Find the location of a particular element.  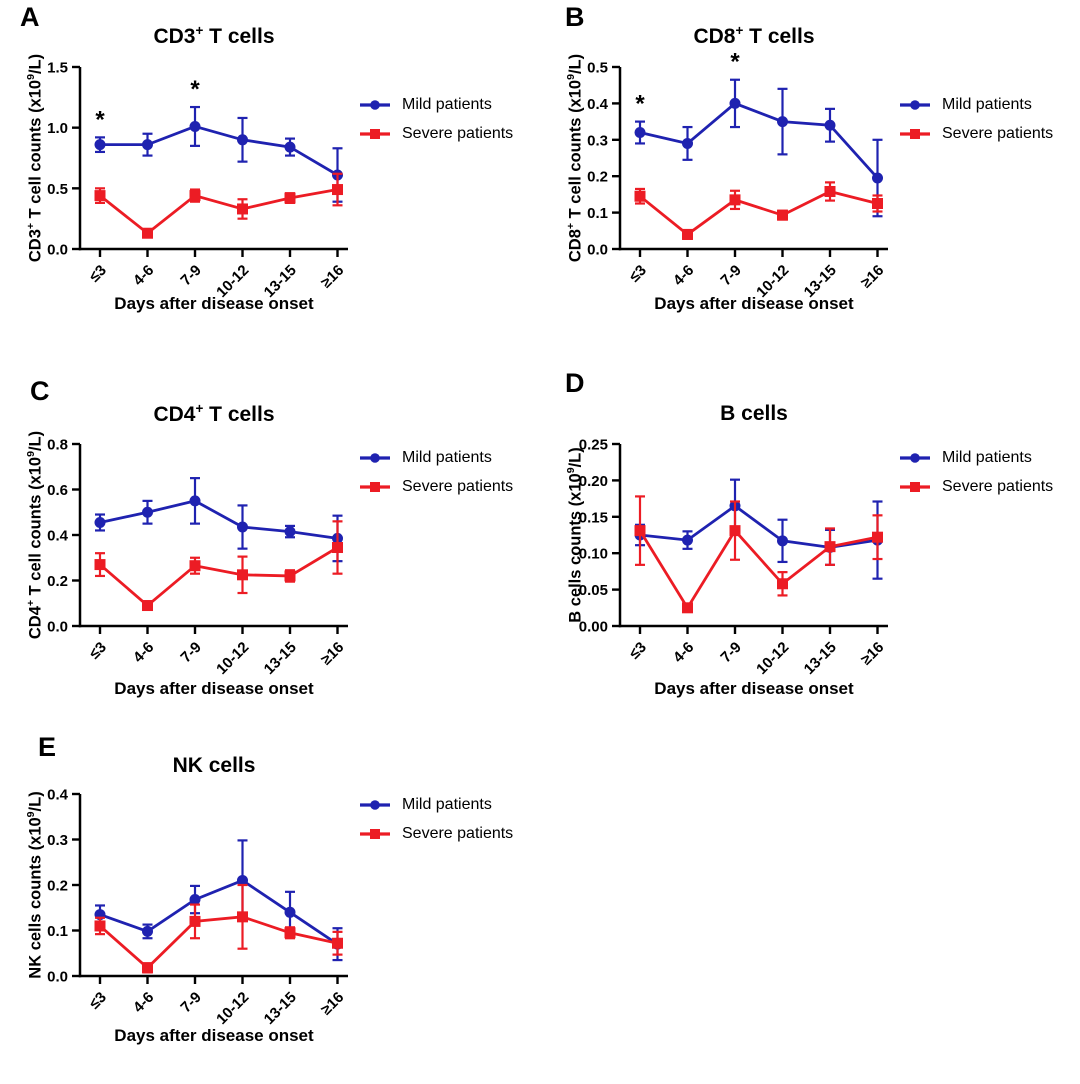

y-tick-label: 0.05 is located at coordinates (593, 590).